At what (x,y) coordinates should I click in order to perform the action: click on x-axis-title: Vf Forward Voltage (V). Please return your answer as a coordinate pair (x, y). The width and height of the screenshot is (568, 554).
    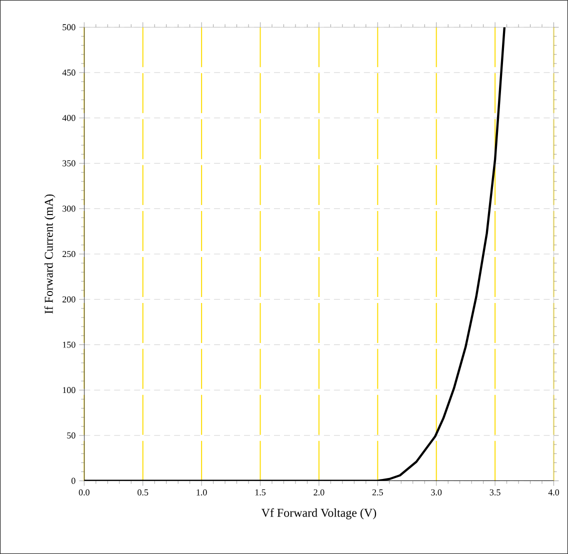
    Looking at the image, I should click on (318, 514).